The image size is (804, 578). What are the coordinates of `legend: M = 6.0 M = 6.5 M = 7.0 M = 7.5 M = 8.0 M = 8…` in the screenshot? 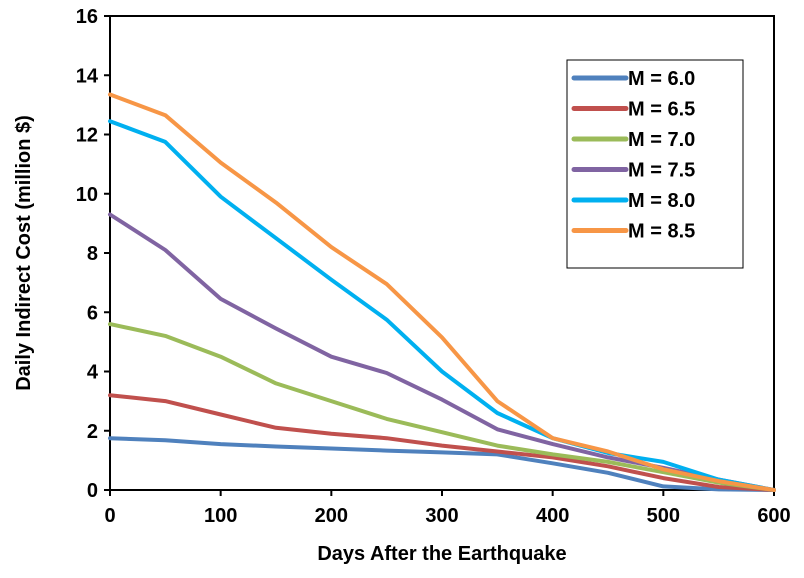 It's located at (655, 164).